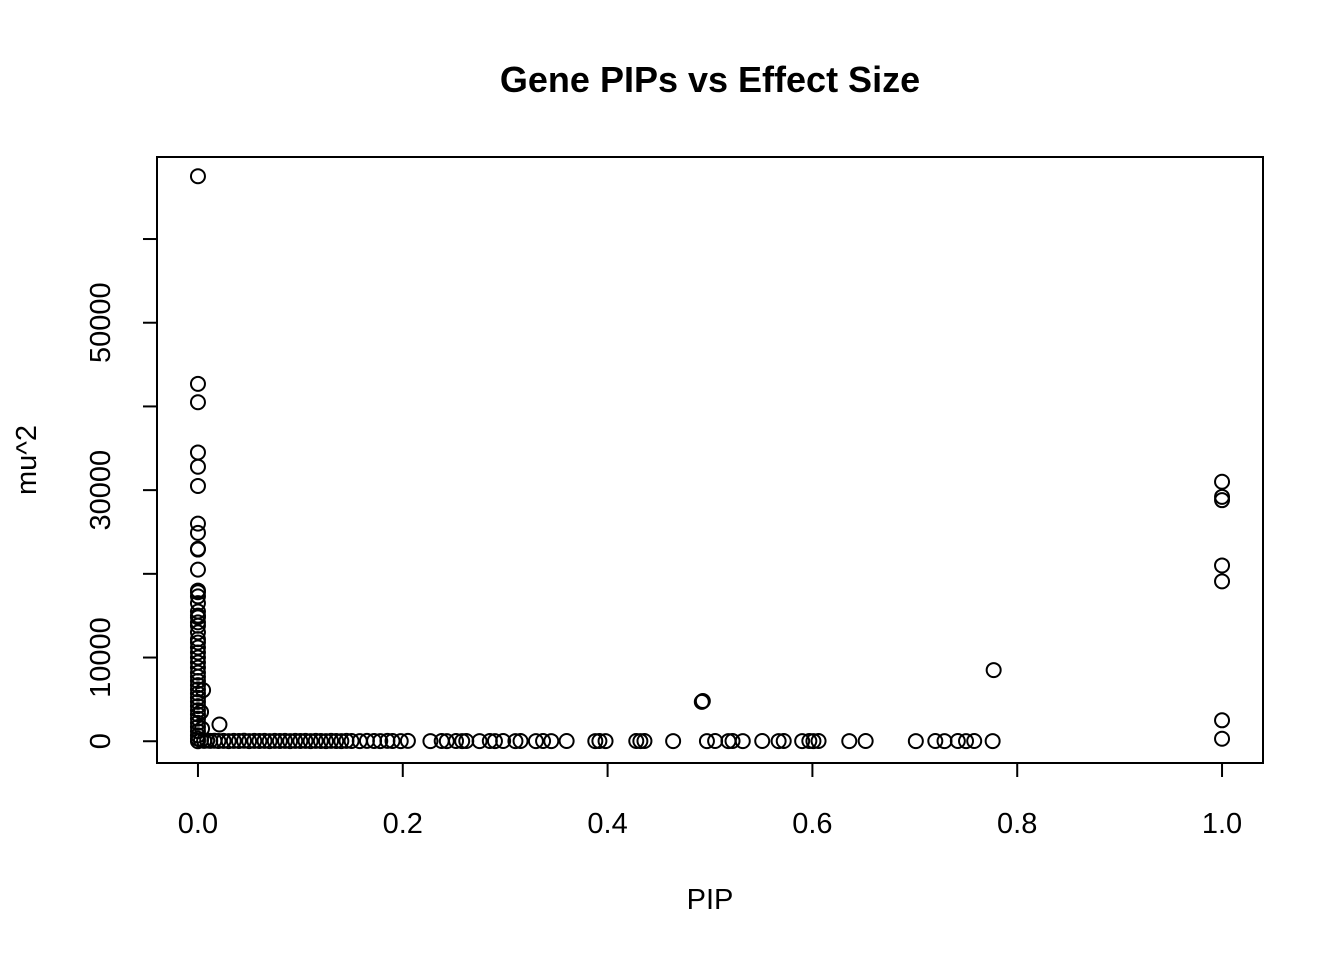 The height and width of the screenshot is (960, 1344). I want to click on y-tick-label: 30000, so click(101, 490).